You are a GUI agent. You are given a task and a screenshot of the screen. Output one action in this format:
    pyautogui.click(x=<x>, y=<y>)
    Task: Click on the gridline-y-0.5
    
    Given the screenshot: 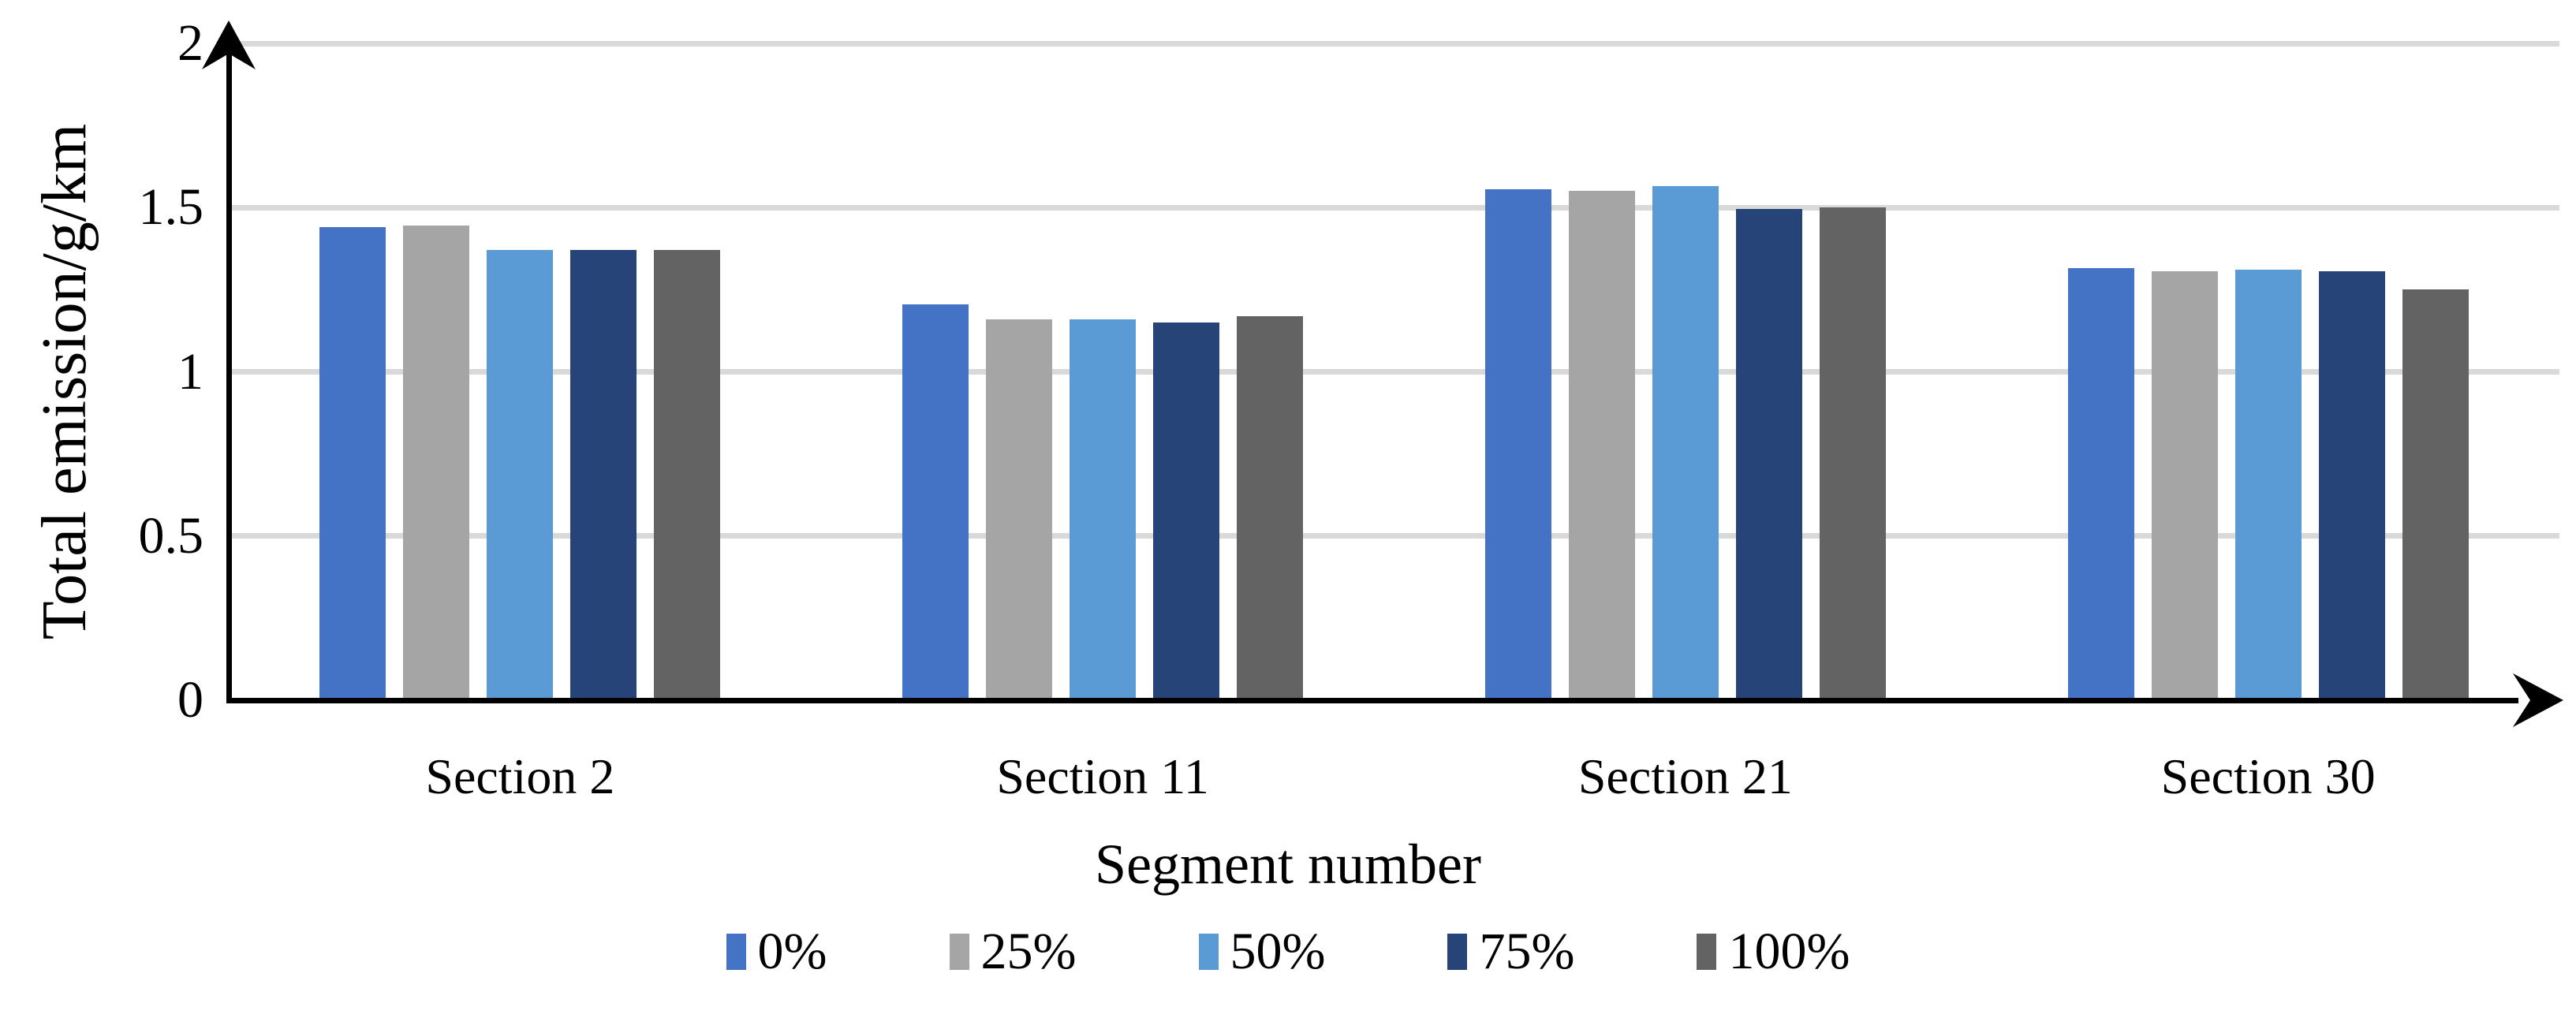 What is the action you would take?
    pyautogui.click(x=1394, y=536)
    